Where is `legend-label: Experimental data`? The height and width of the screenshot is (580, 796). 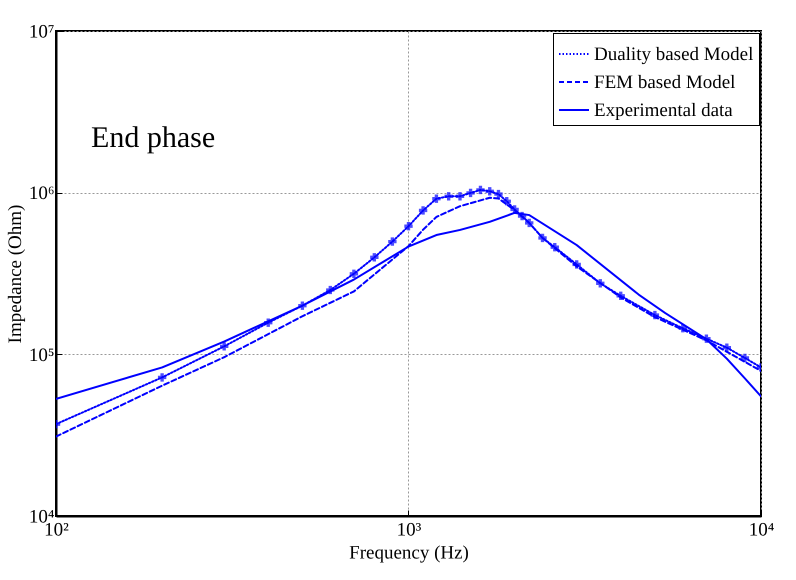
legend-label: Experimental data is located at coordinates (664, 110).